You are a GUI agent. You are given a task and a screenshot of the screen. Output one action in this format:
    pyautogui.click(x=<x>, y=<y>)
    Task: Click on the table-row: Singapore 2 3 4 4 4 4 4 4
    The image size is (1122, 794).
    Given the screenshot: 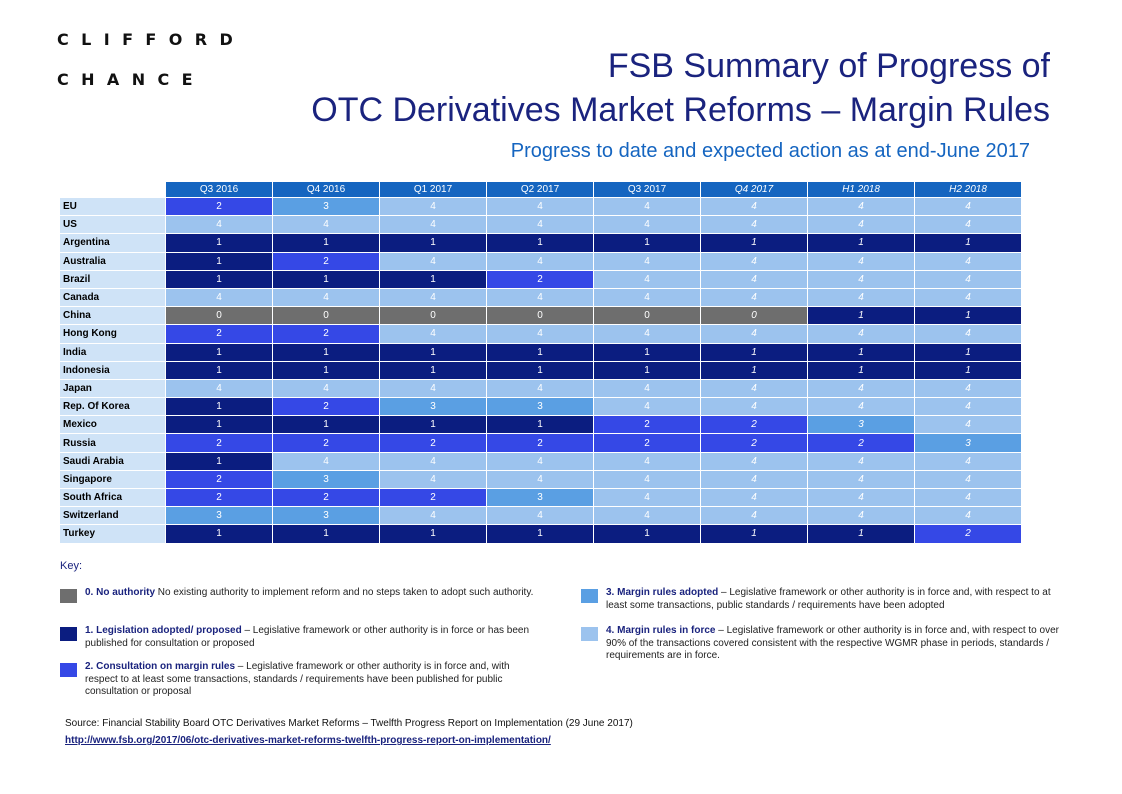 What is the action you would take?
    pyautogui.click(x=540, y=479)
    